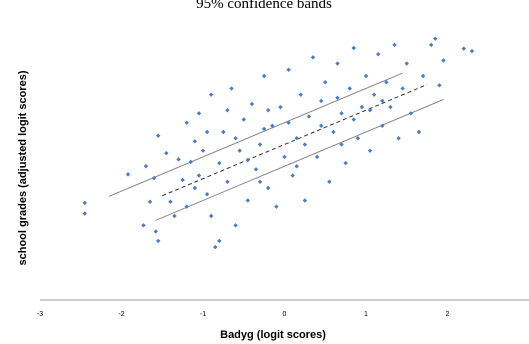 The image size is (529, 344). I want to click on chart-title: 95% confidence bands, so click(264, 6).